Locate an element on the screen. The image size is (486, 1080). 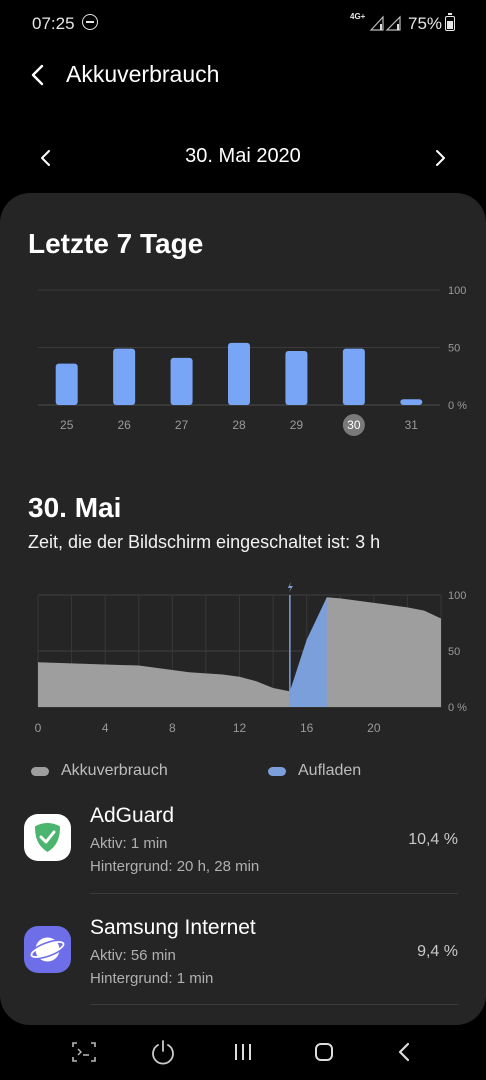
x-tick-label: 27 is located at coordinates (182, 425).